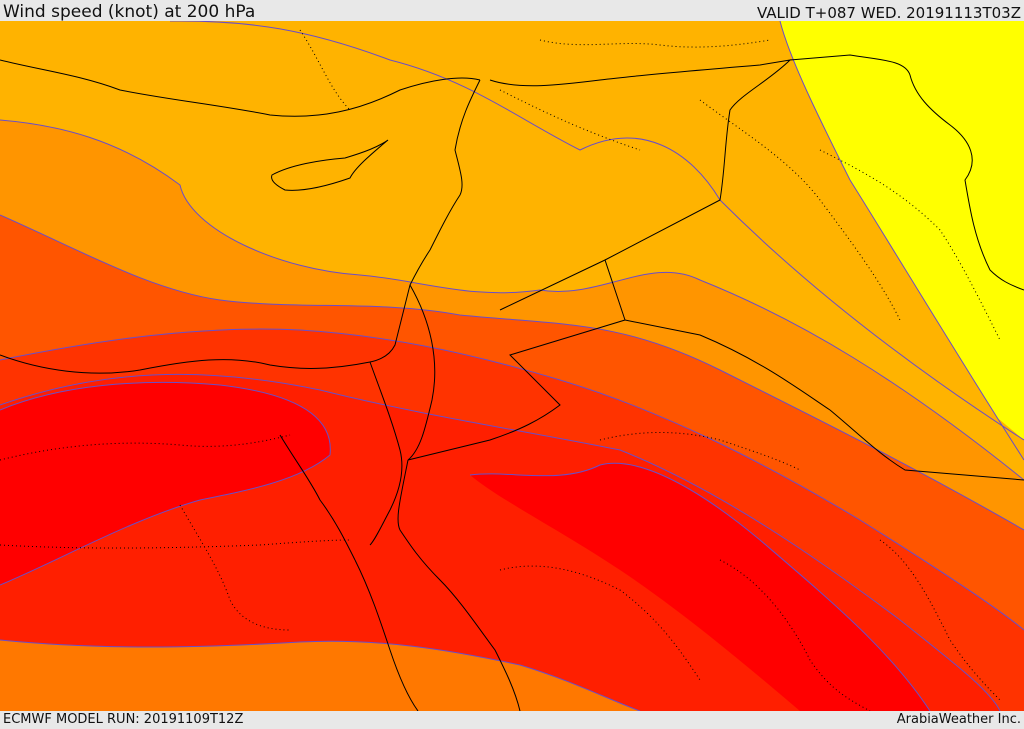  I want to click on levant-coast, so click(425, 221).